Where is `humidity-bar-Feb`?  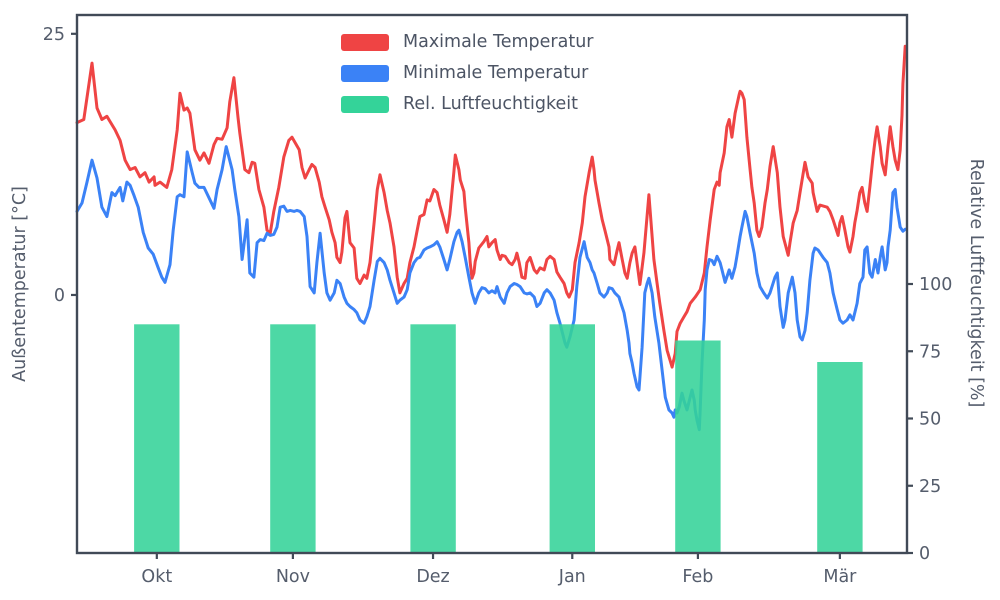 humidity-bar-Feb is located at coordinates (698, 446).